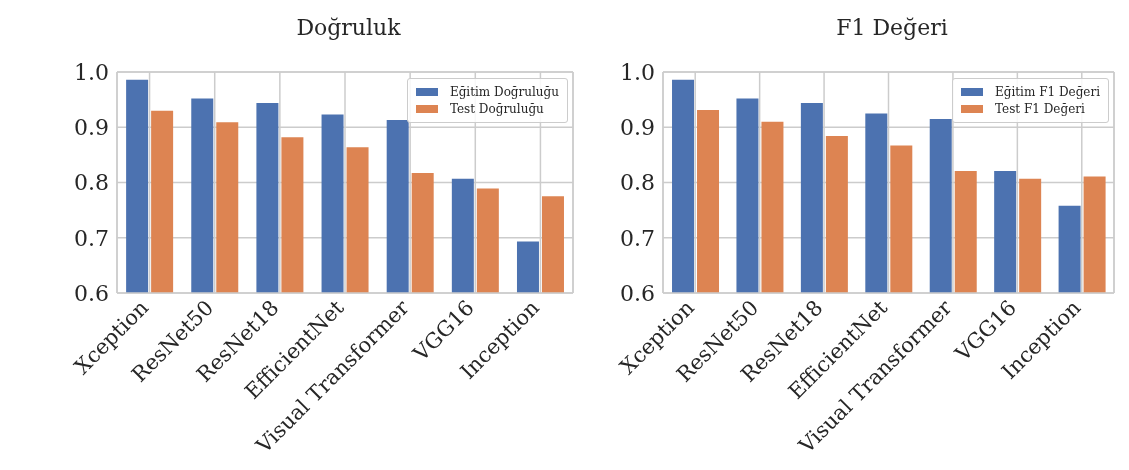 The width and height of the screenshot is (1129, 470). What do you see at coordinates (892, 28) in the screenshot?
I see `chart-title: F1 Değeri` at bounding box center [892, 28].